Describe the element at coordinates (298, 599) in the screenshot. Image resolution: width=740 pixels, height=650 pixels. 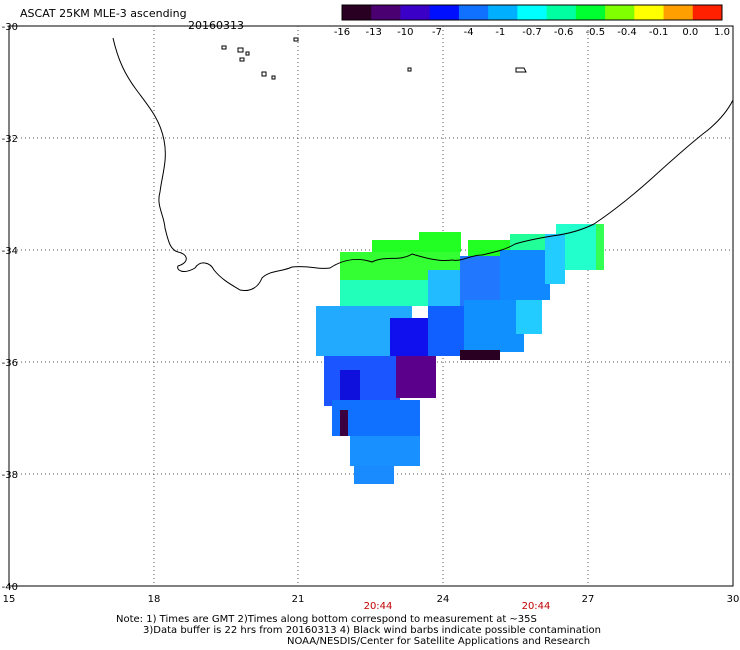
I see `longitude-label: 21` at that location.